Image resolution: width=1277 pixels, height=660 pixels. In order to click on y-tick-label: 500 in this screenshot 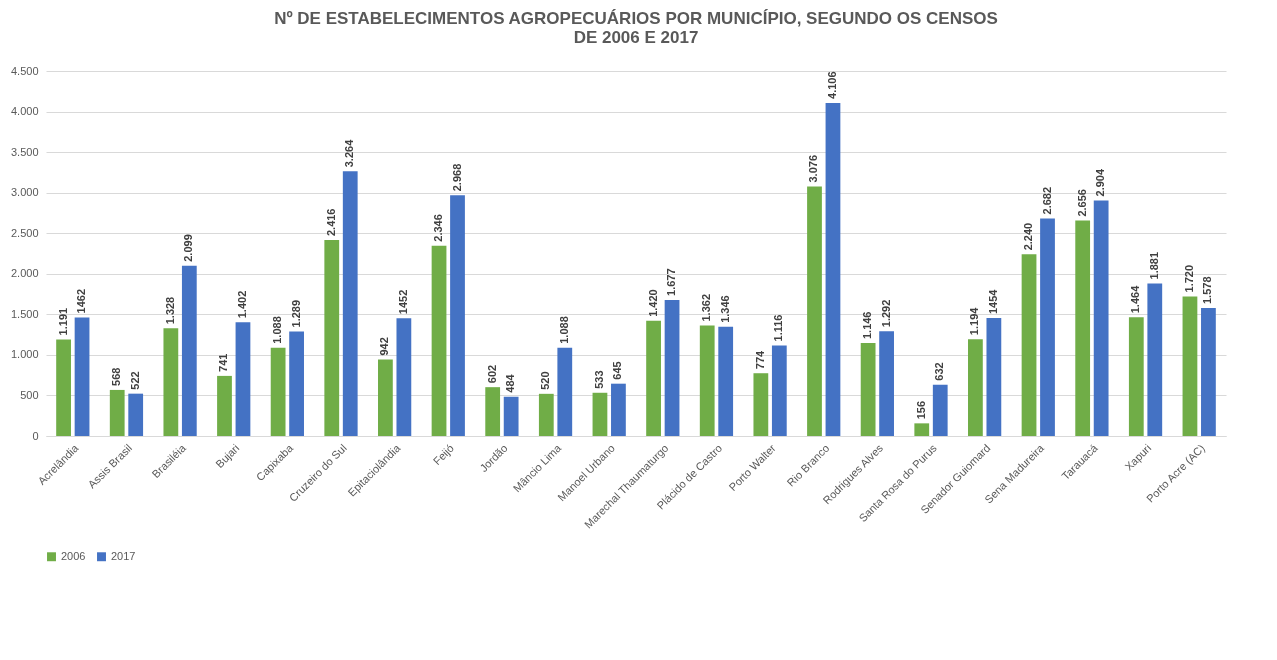, I will do `click(29, 394)`.